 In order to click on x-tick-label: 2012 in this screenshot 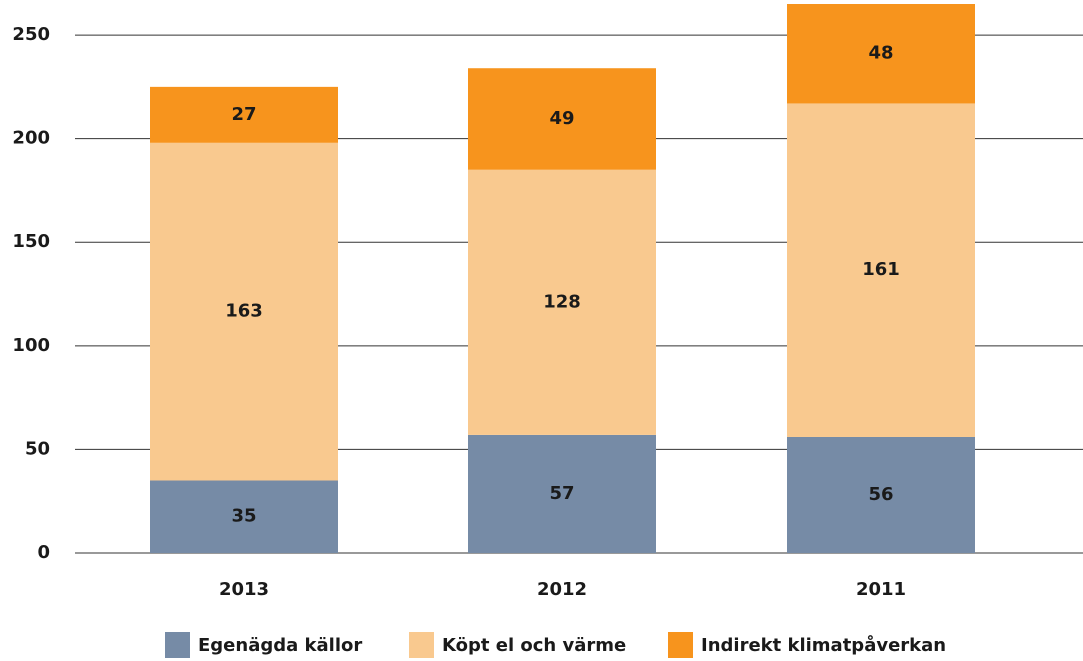, I will do `click(562, 589)`.